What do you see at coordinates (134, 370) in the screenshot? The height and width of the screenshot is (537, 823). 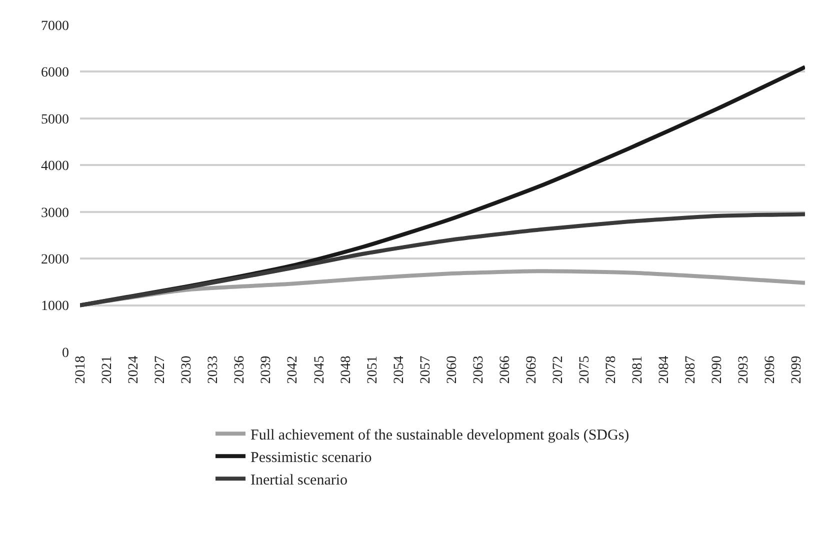 I see `x-tick-label: 2024` at bounding box center [134, 370].